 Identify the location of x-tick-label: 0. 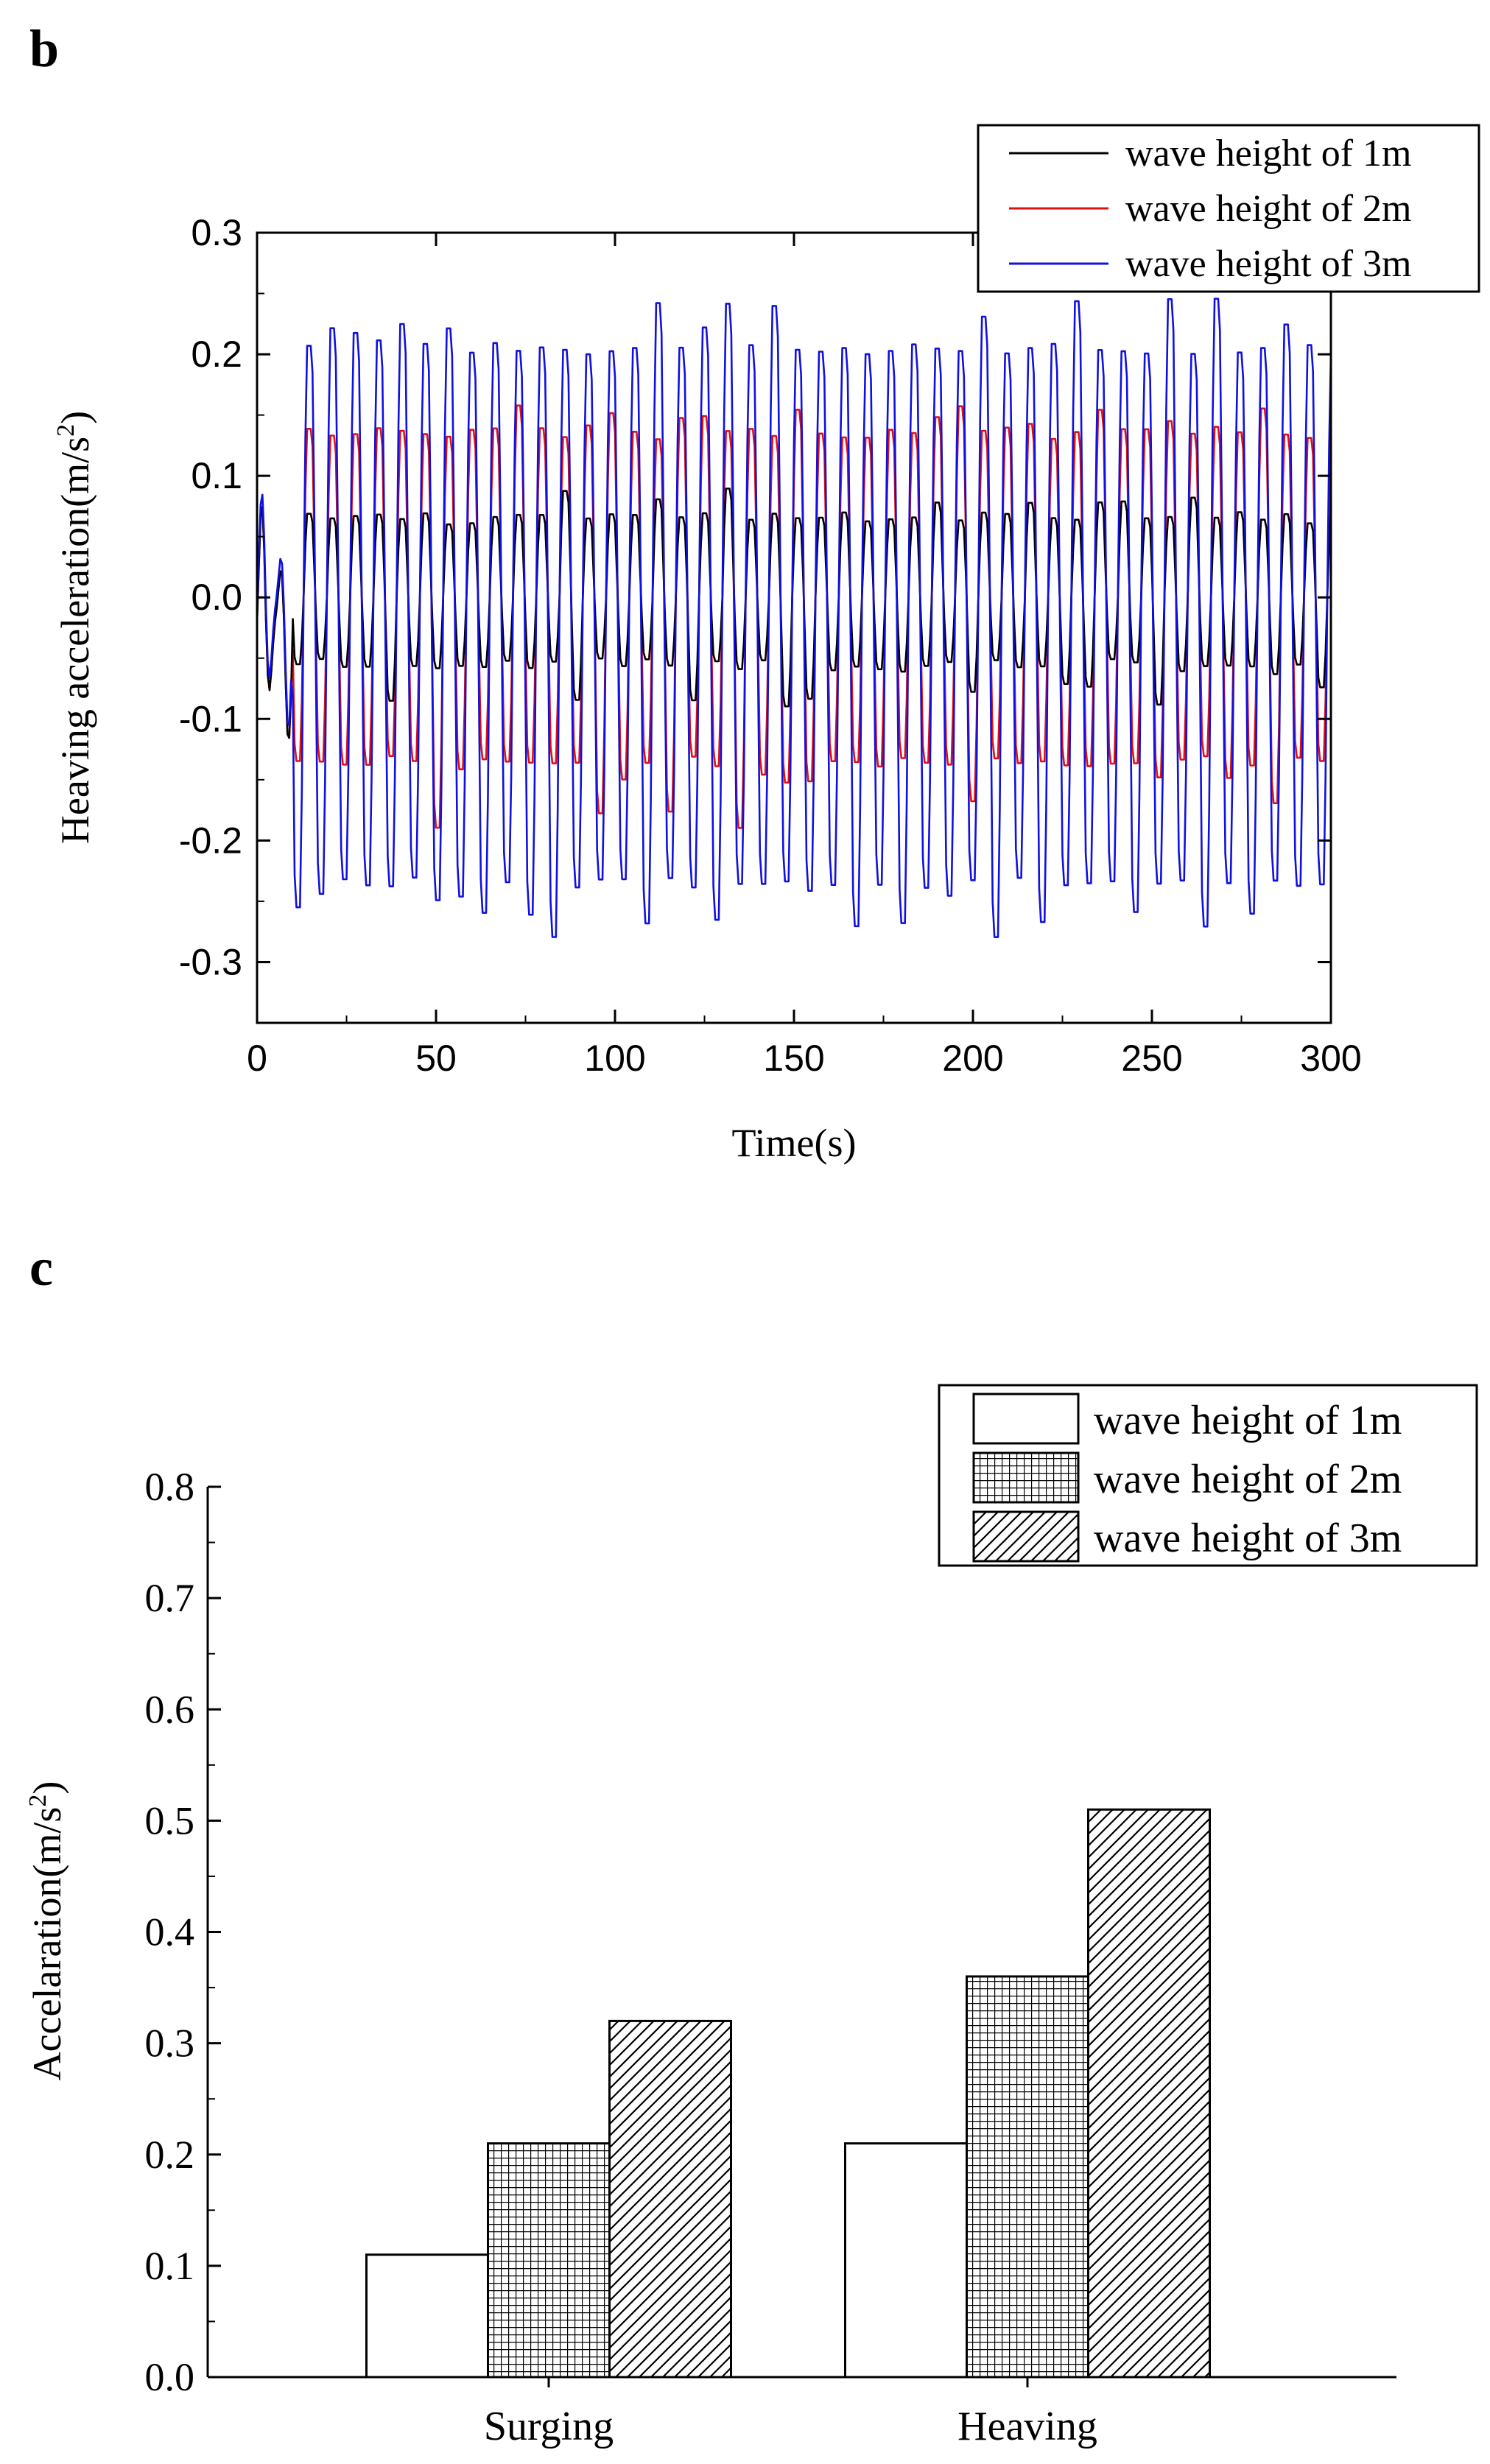
(257, 1058).